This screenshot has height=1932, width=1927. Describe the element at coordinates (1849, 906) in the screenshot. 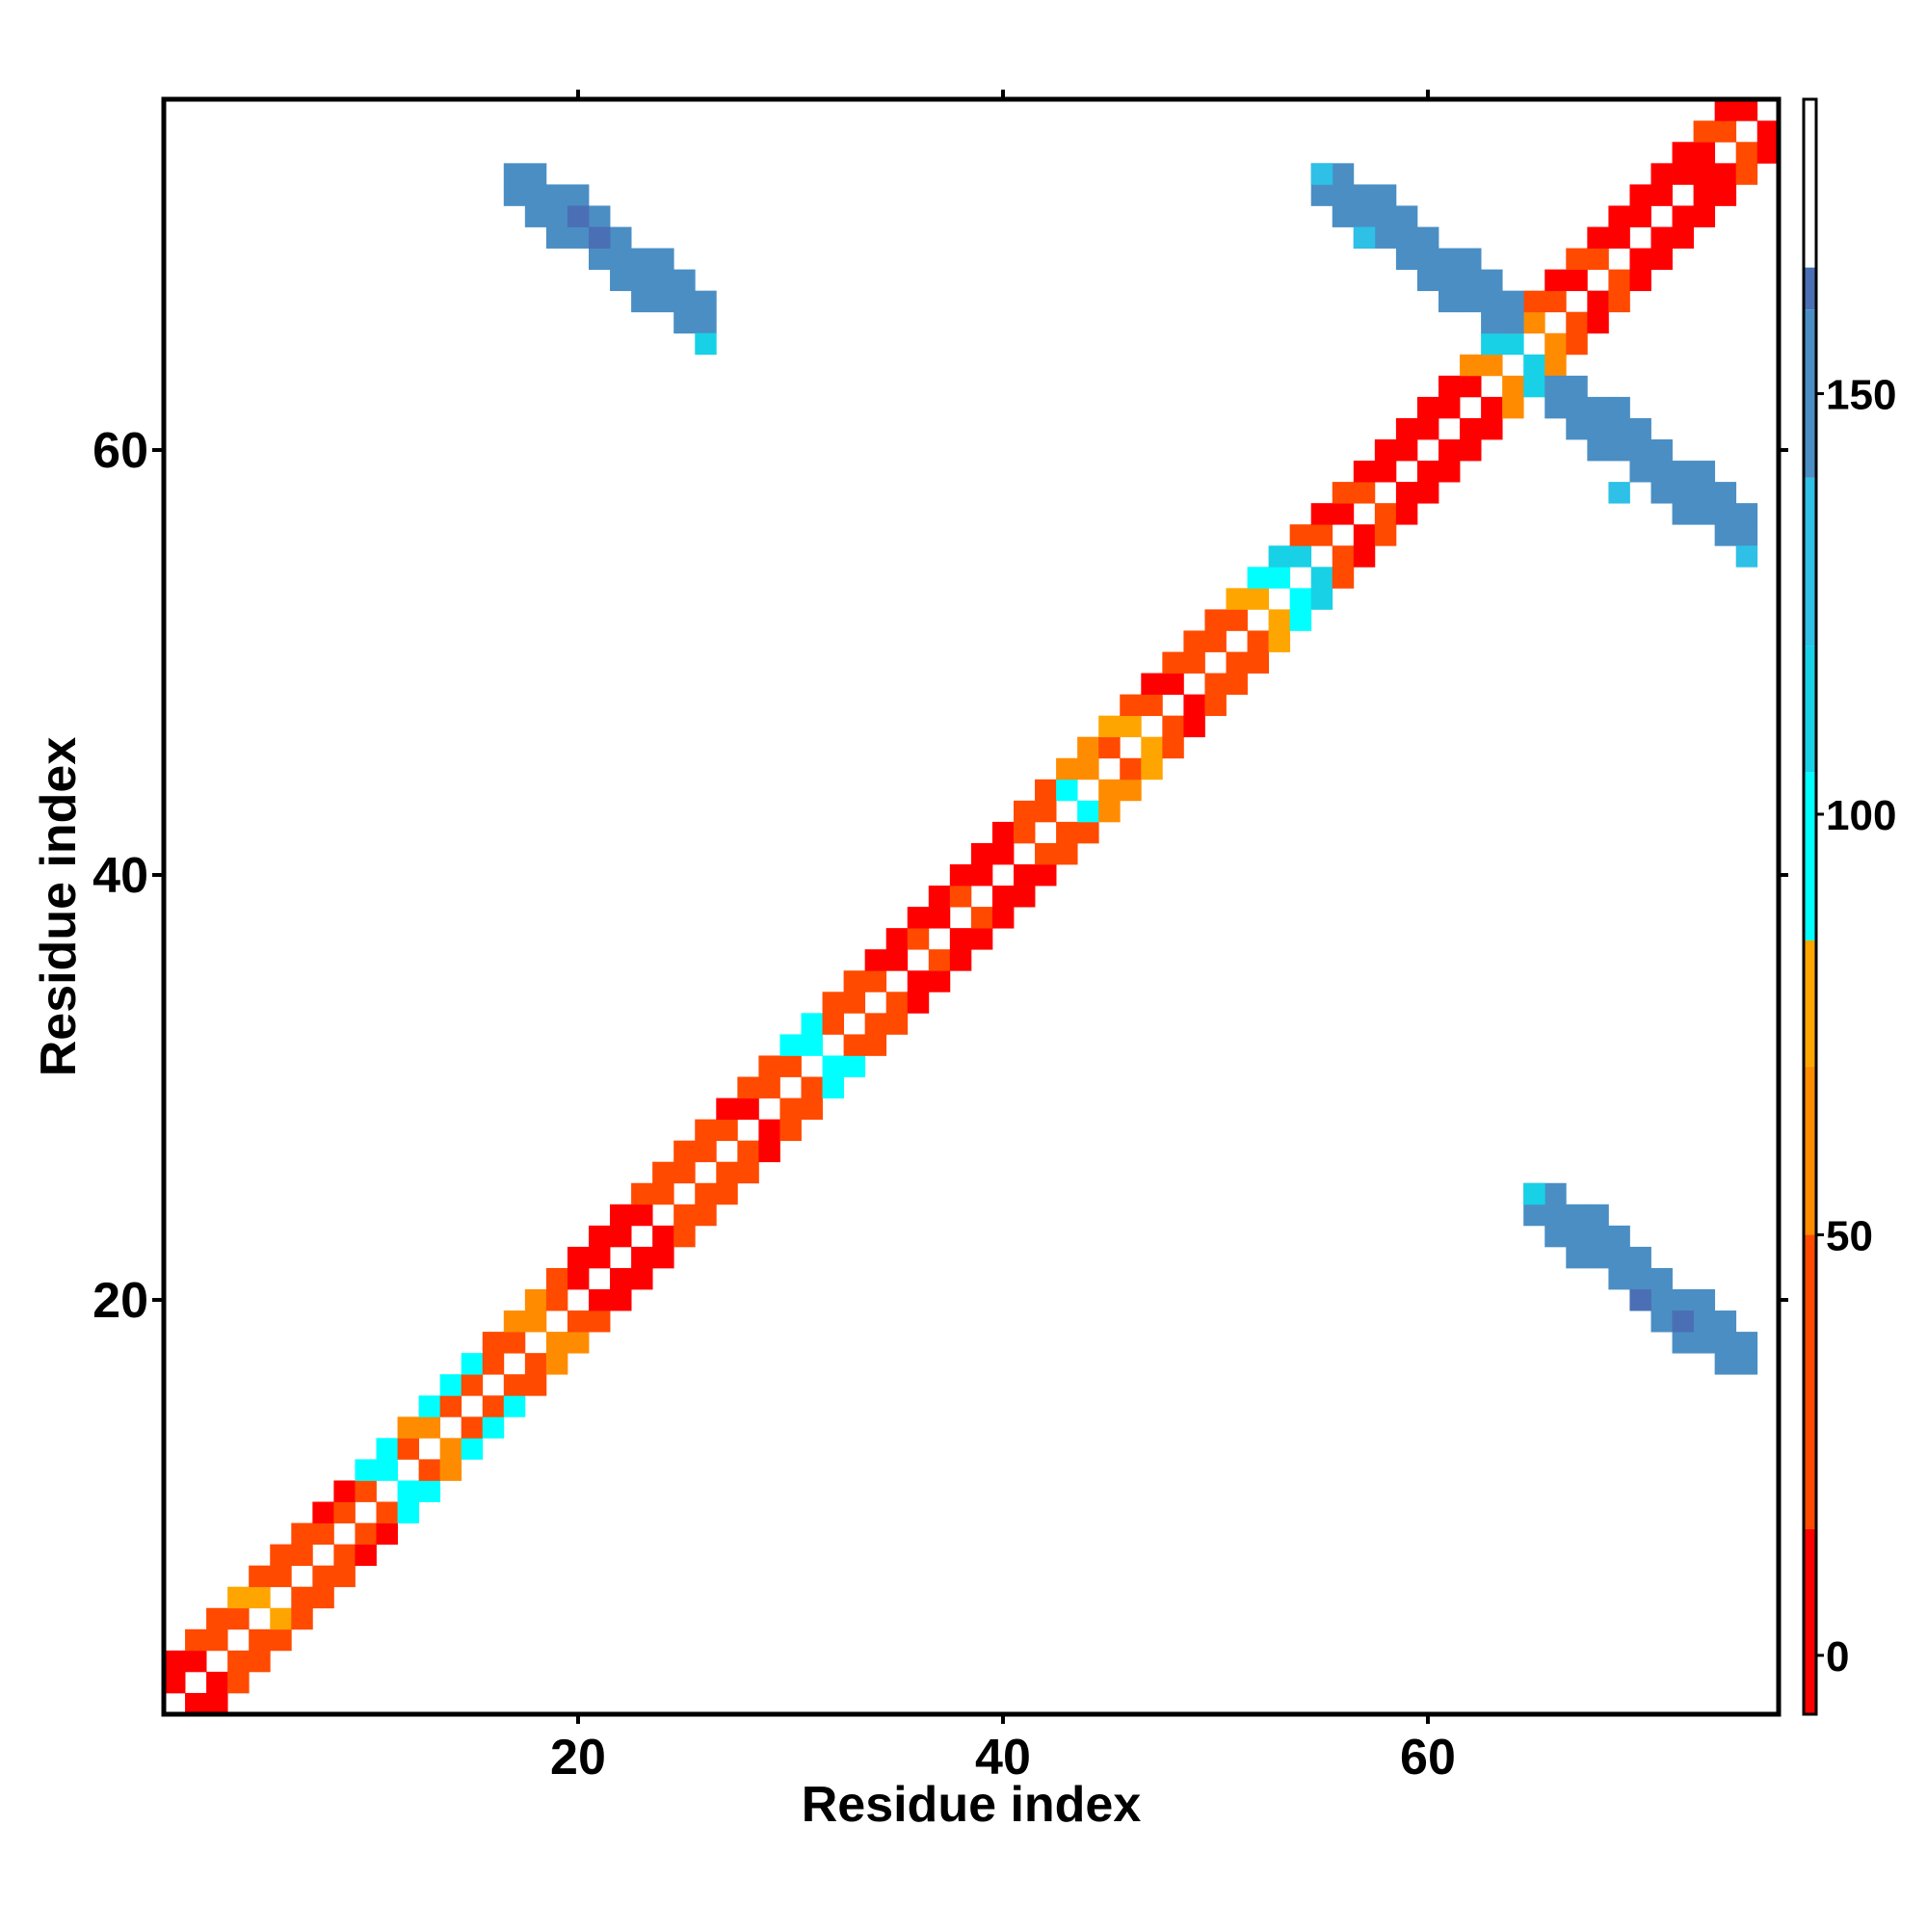

I see `colorbar: 0 50 100 150` at that location.